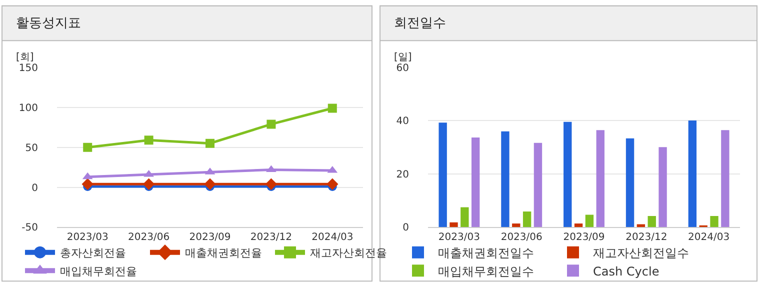 The height and width of the screenshot is (291, 760). Describe the element at coordinates (31, 148) in the screenshot. I see `y-tick-label: 50` at that location.